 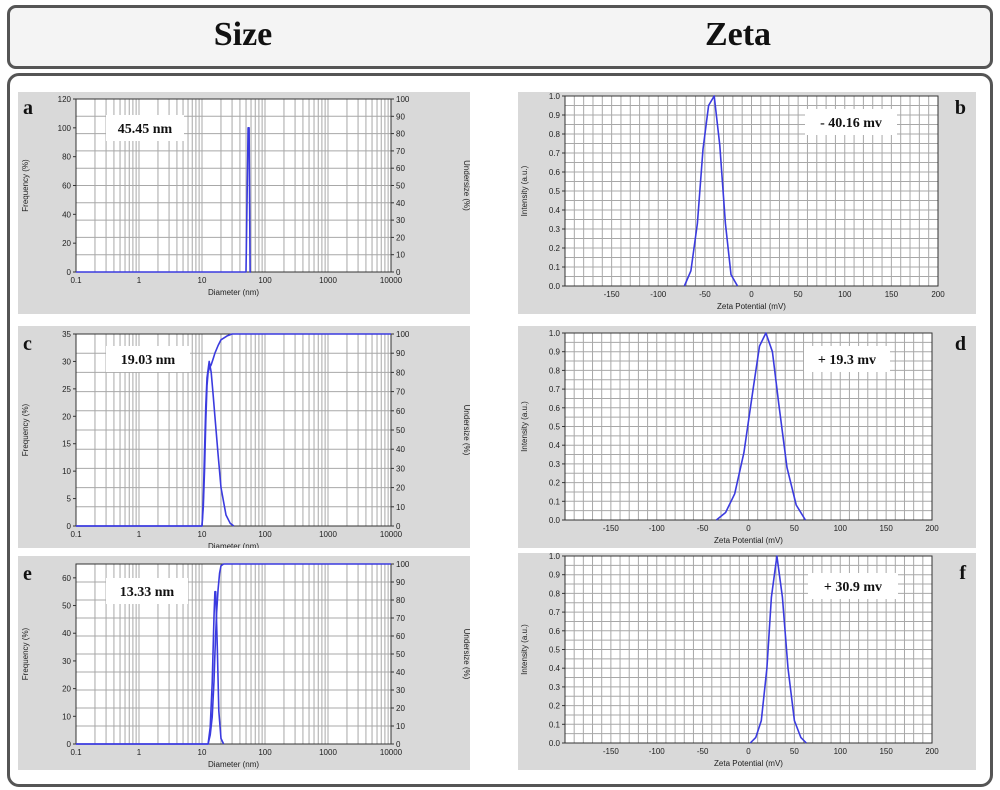 What do you see at coordinates (751, 306) in the screenshot?
I see `x-axis-label: Zeta Potential (mV)` at bounding box center [751, 306].